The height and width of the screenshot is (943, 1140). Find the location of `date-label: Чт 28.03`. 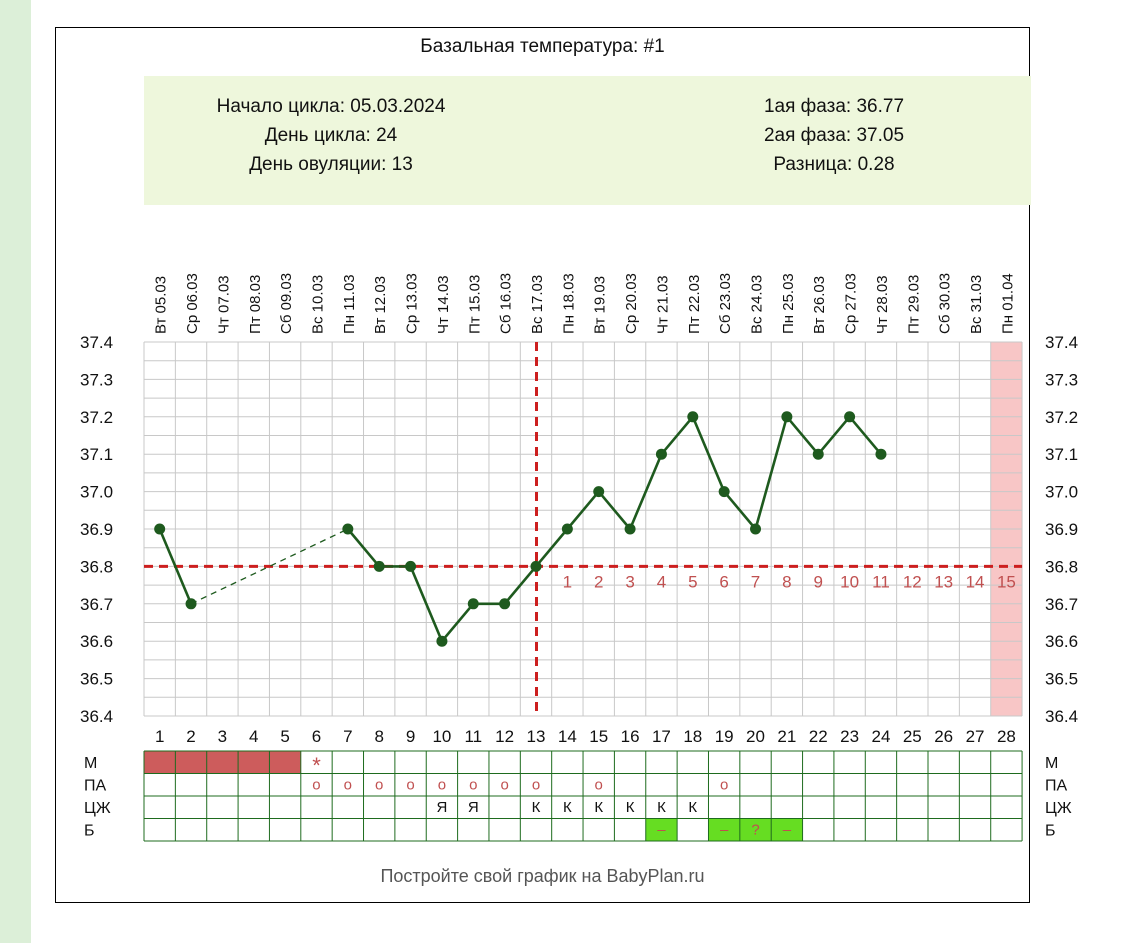

date-label: Чт 28.03 is located at coordinates (882, 304).